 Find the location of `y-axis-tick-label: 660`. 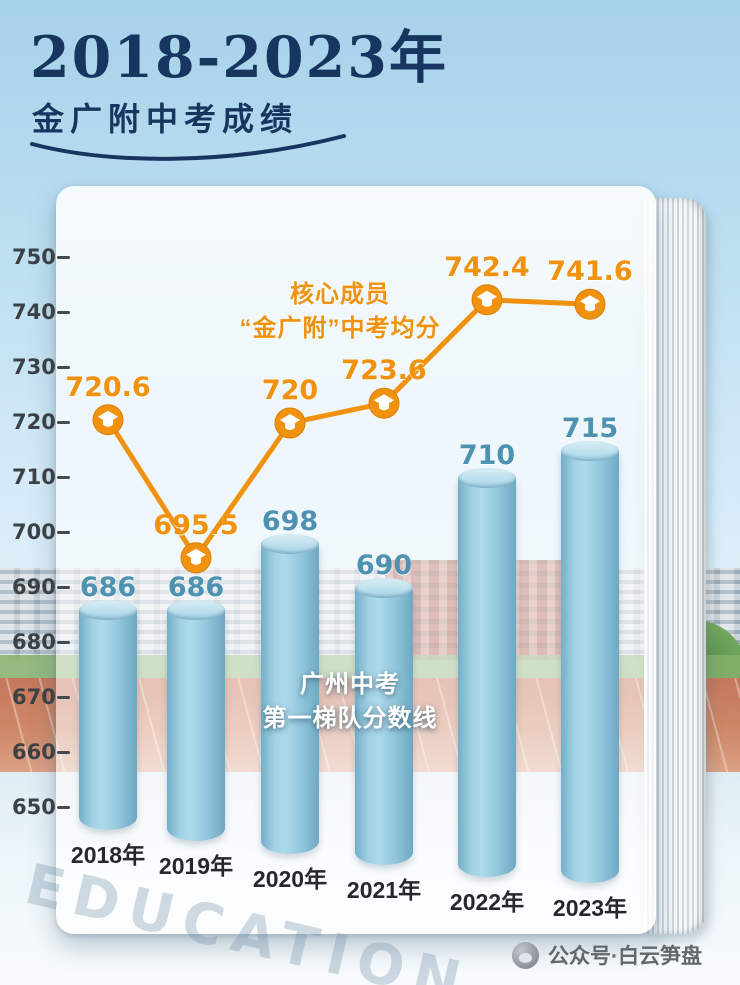

y-axis-tick-label: 660 is located at coordinates (34, 752).